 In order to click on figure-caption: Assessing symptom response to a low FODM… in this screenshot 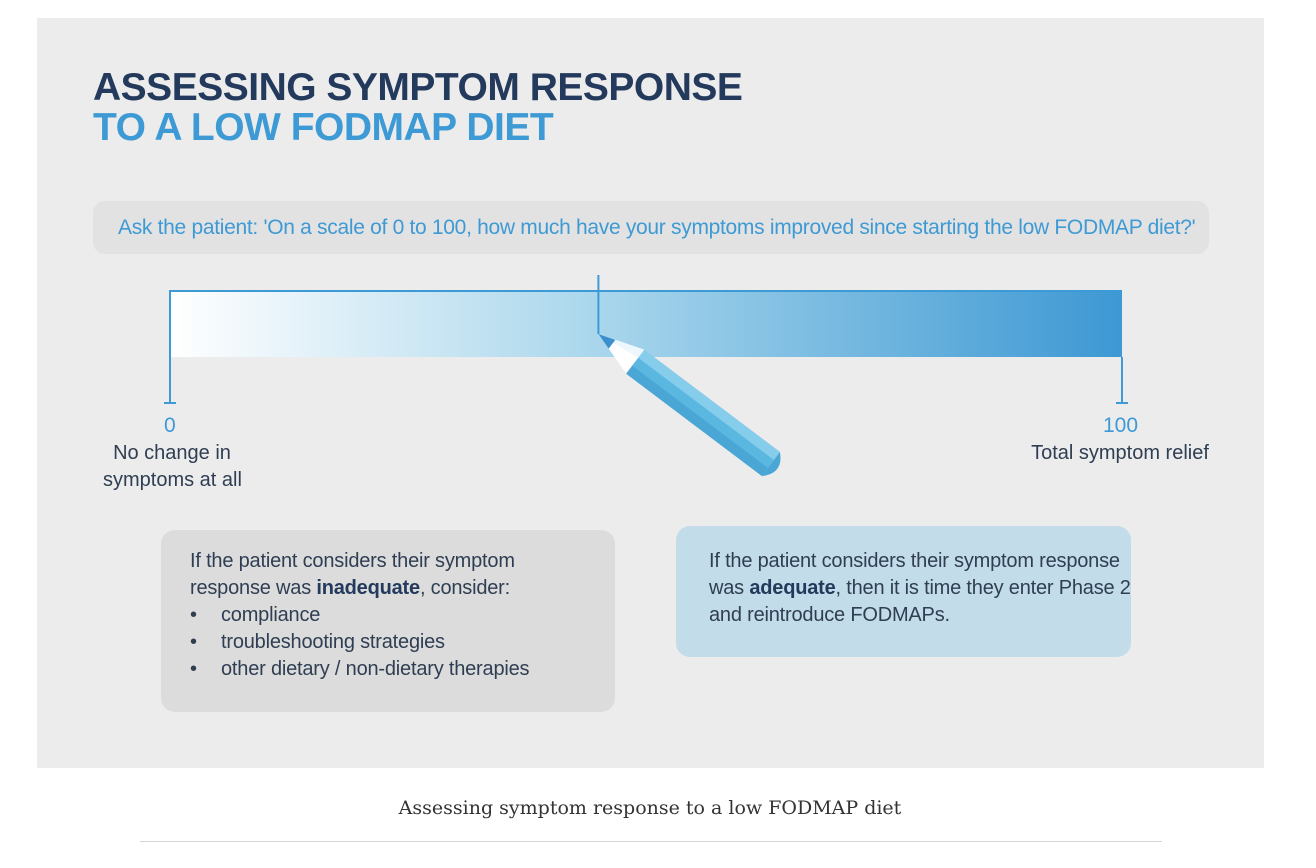, I will do `click(650, 808)`.